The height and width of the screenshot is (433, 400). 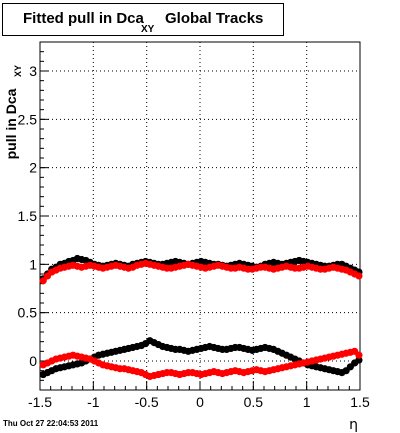 I want to click on x-tick-label: 1.5, so click(x=360, y=402).